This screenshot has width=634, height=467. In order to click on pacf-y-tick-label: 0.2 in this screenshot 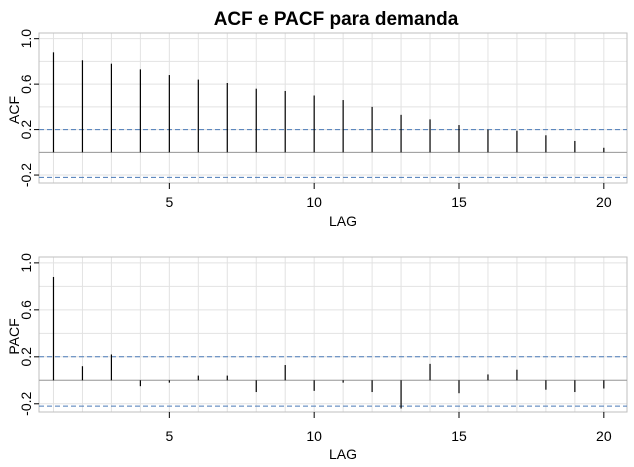, I will do `click(26, 357)`.